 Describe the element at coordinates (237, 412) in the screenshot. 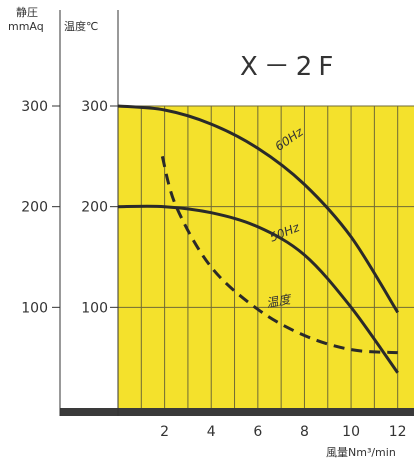

I see `x-axis-base` at that location.